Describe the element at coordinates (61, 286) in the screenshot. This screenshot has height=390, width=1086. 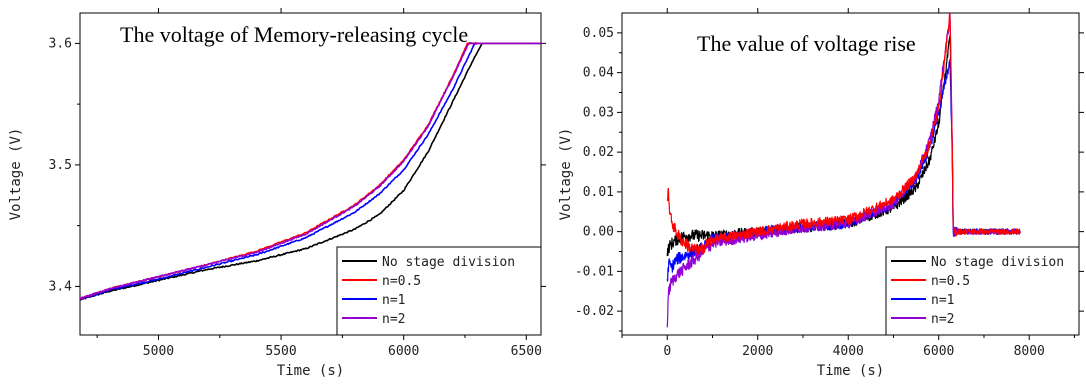
I see `y-tick-label: 3.4` at that location.